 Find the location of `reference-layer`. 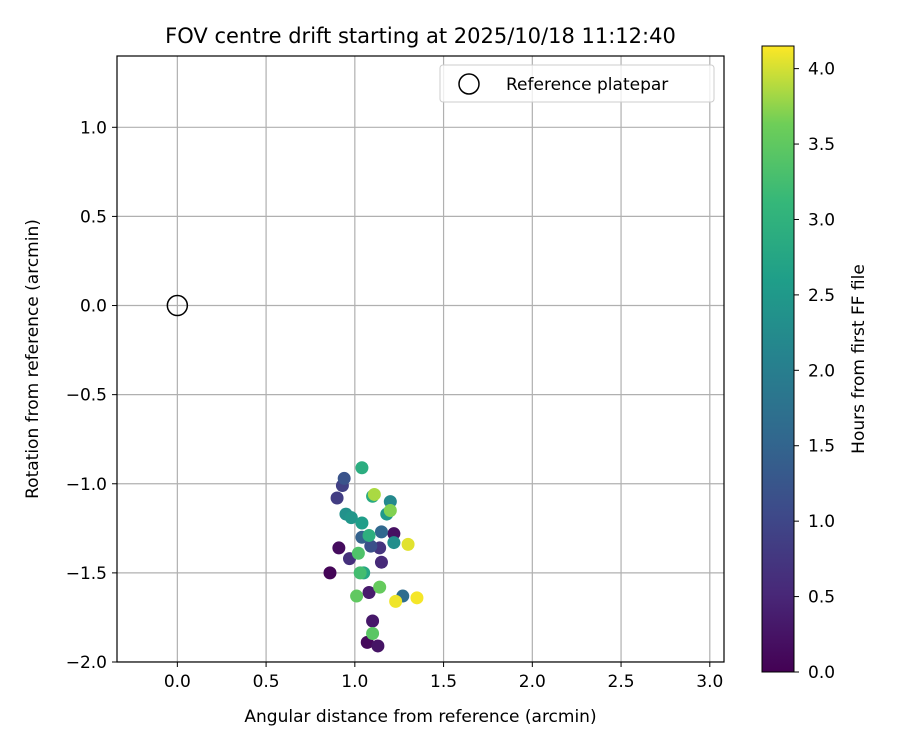

reference-layer is located at coordinates (177, 305).